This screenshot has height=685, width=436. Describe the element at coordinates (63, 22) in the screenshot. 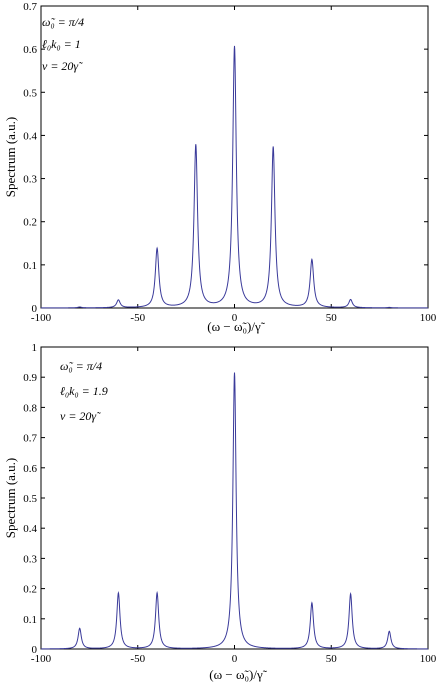

I see `annotation-top-1: ω̃₀ = π/4` at that location.